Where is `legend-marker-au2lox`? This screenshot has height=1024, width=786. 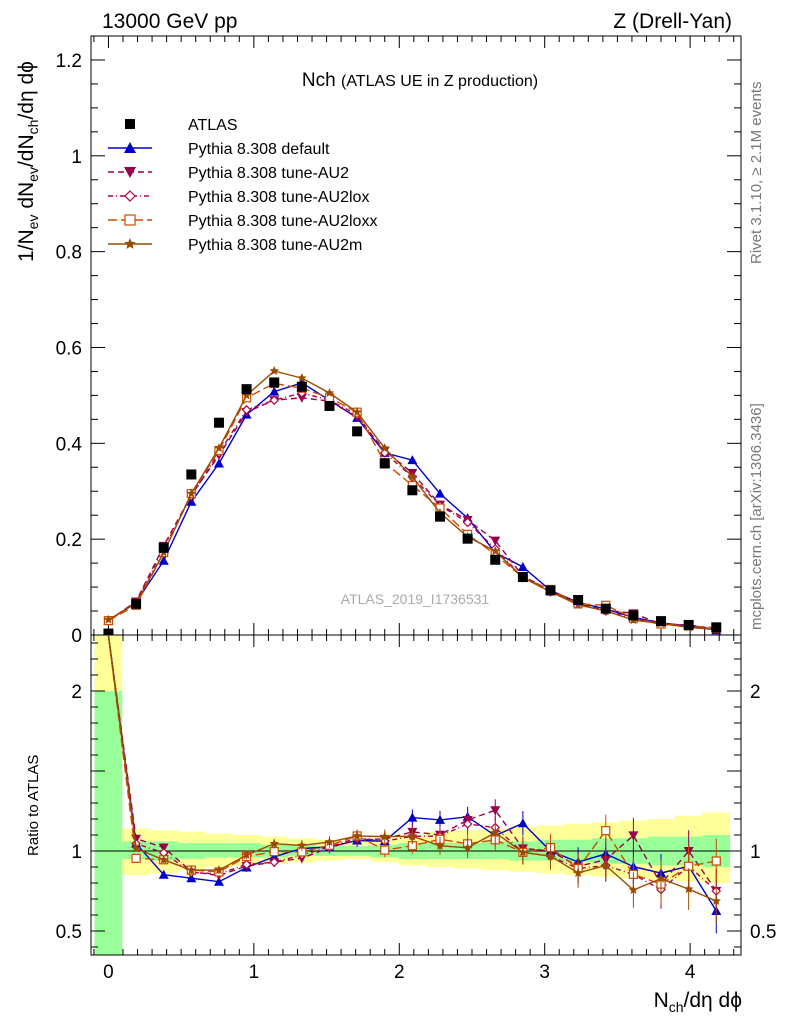
legend-marker-au2lox is located at coordinates (130, 196).